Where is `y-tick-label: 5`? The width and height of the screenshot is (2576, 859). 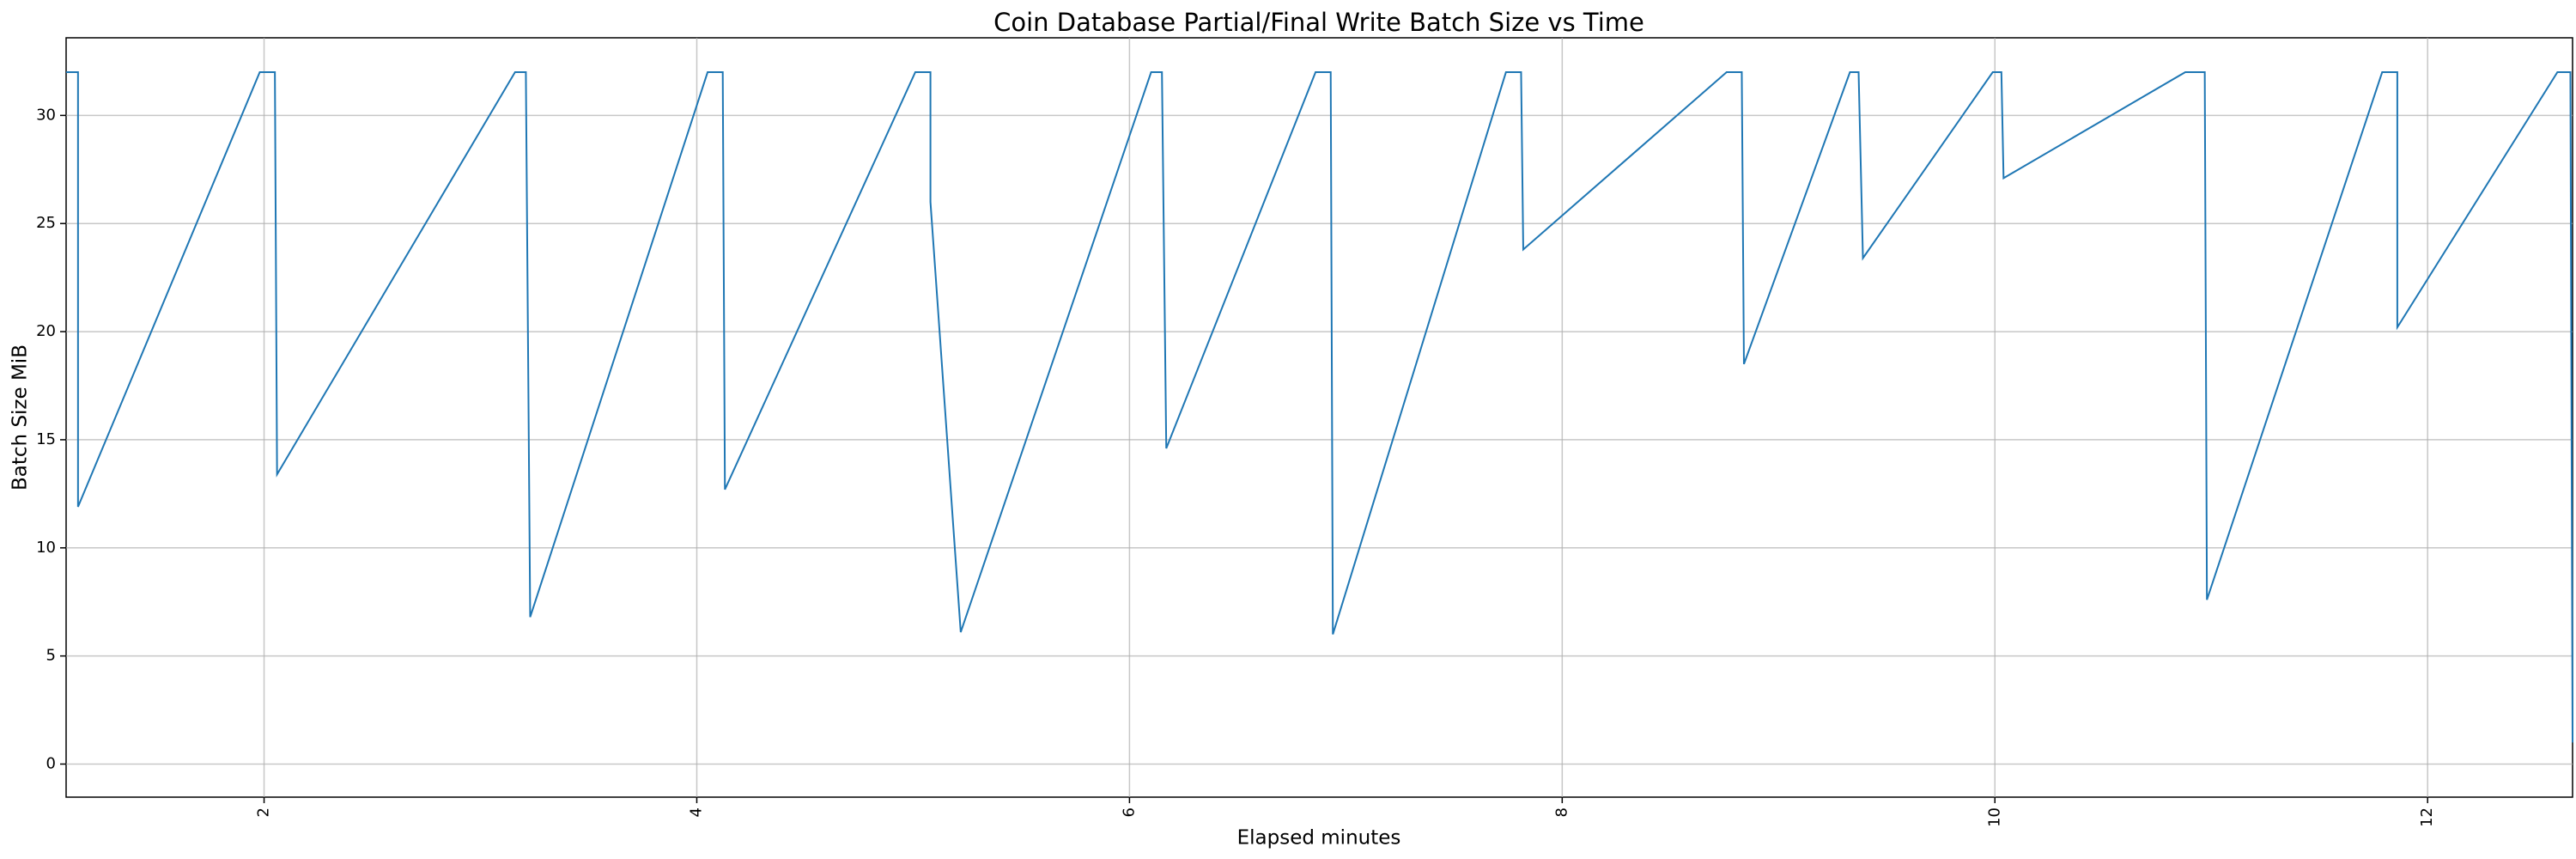
y-tick-label: 5 is located at coordinates (51, 656).